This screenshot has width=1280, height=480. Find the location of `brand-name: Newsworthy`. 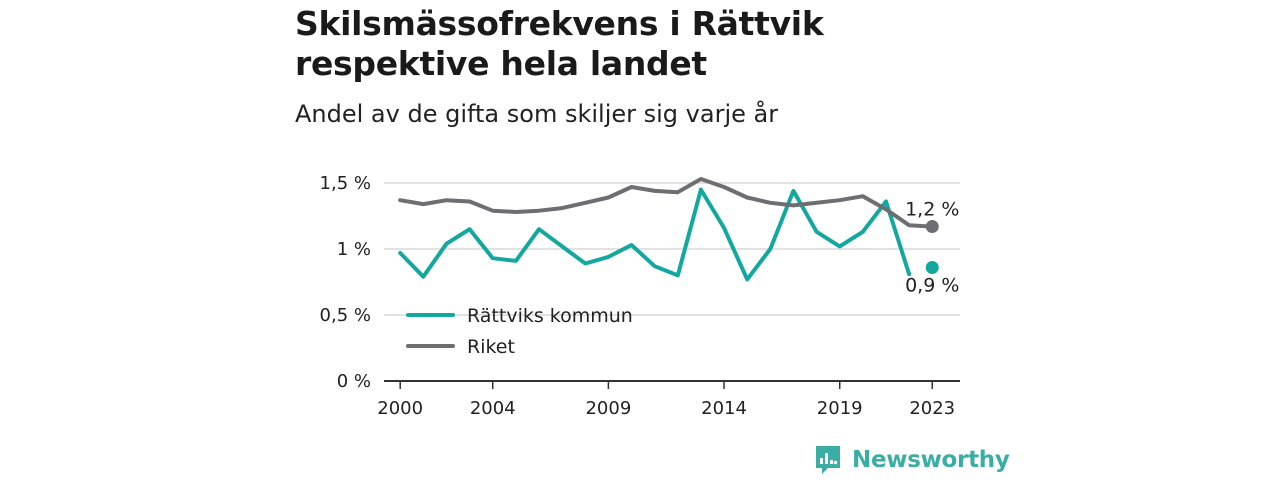

brand-name: Newsworthy is located at coordinates (931, 460).